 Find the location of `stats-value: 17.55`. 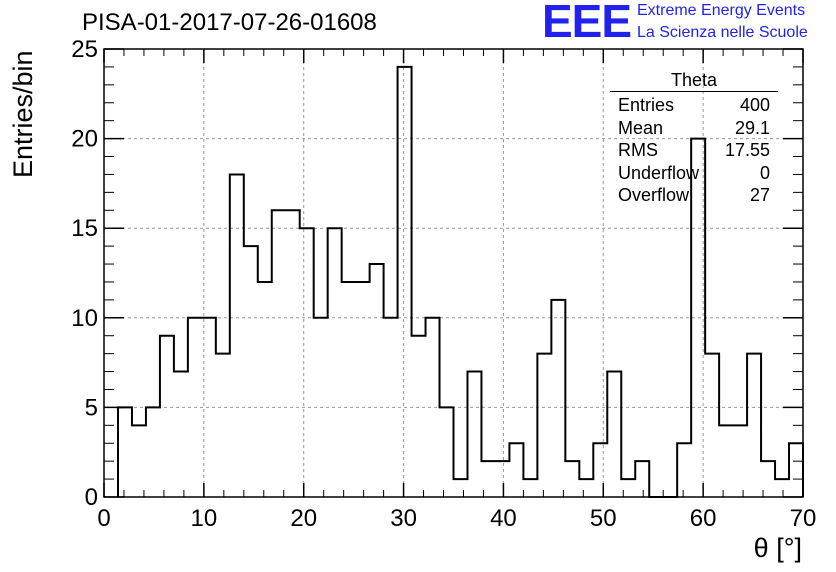

stats-value: 17.55 is located at coordinates (747, 150).